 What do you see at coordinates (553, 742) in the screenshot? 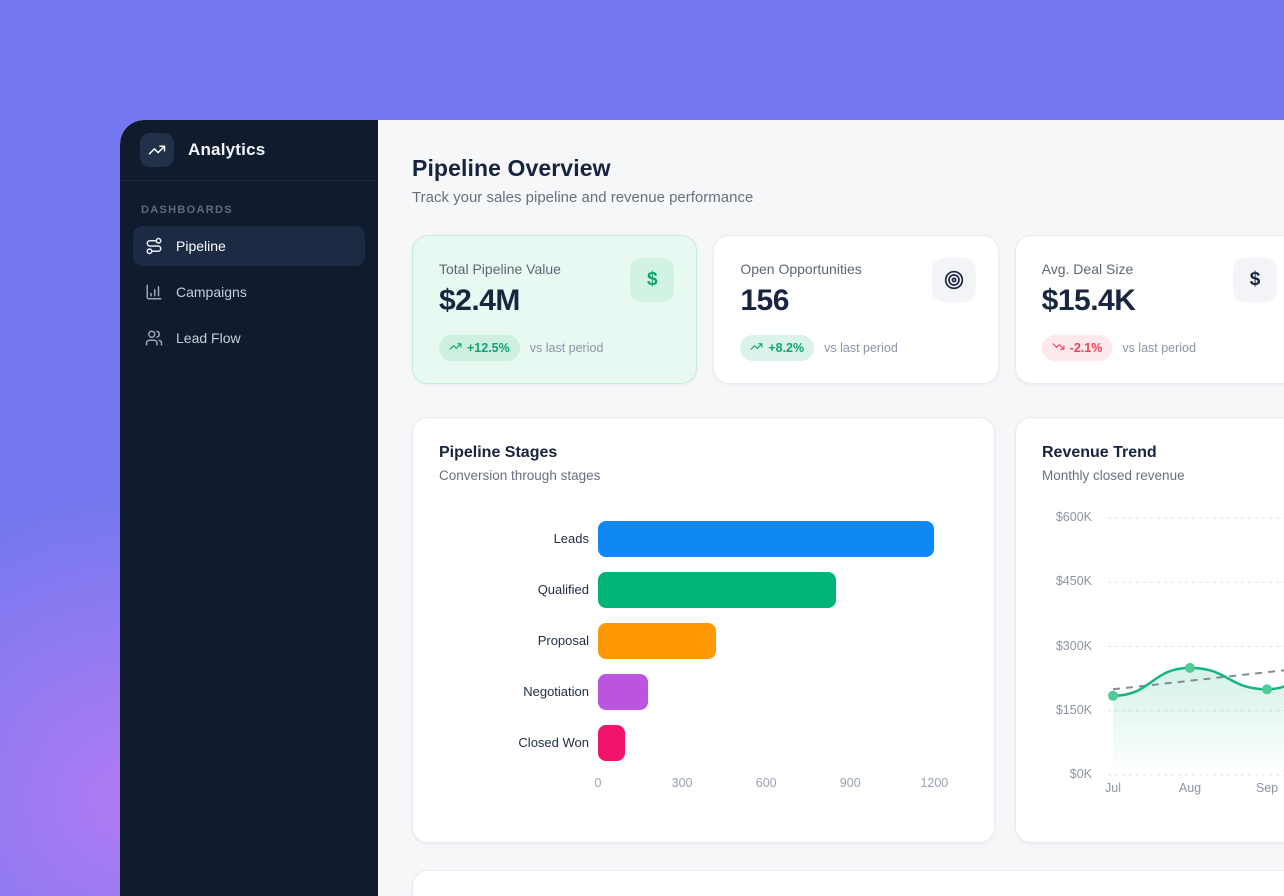
I see `bar-label: Closed Won` at bounding box center [553, 742].